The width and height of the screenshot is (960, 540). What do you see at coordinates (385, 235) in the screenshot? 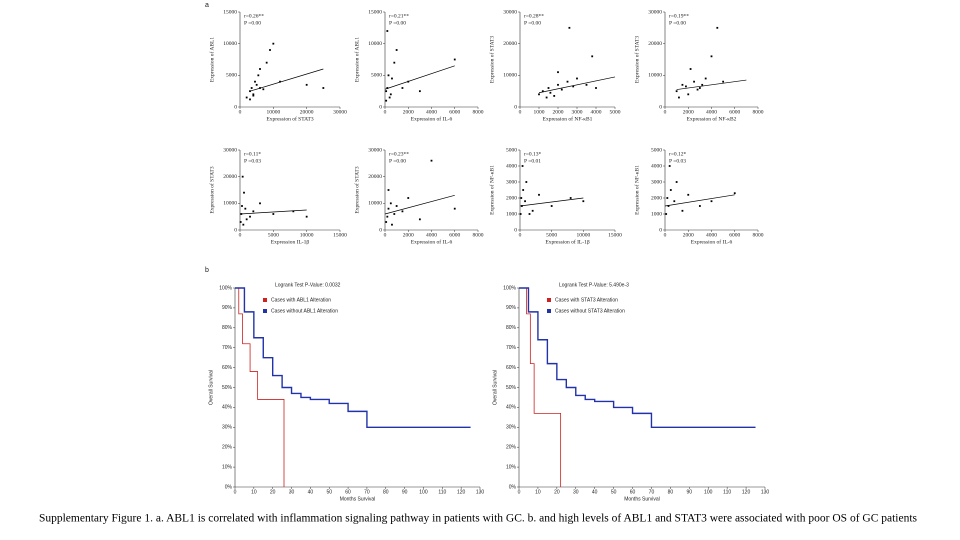
I see `x-tick-label: 0` at bounding box center [385, 235].